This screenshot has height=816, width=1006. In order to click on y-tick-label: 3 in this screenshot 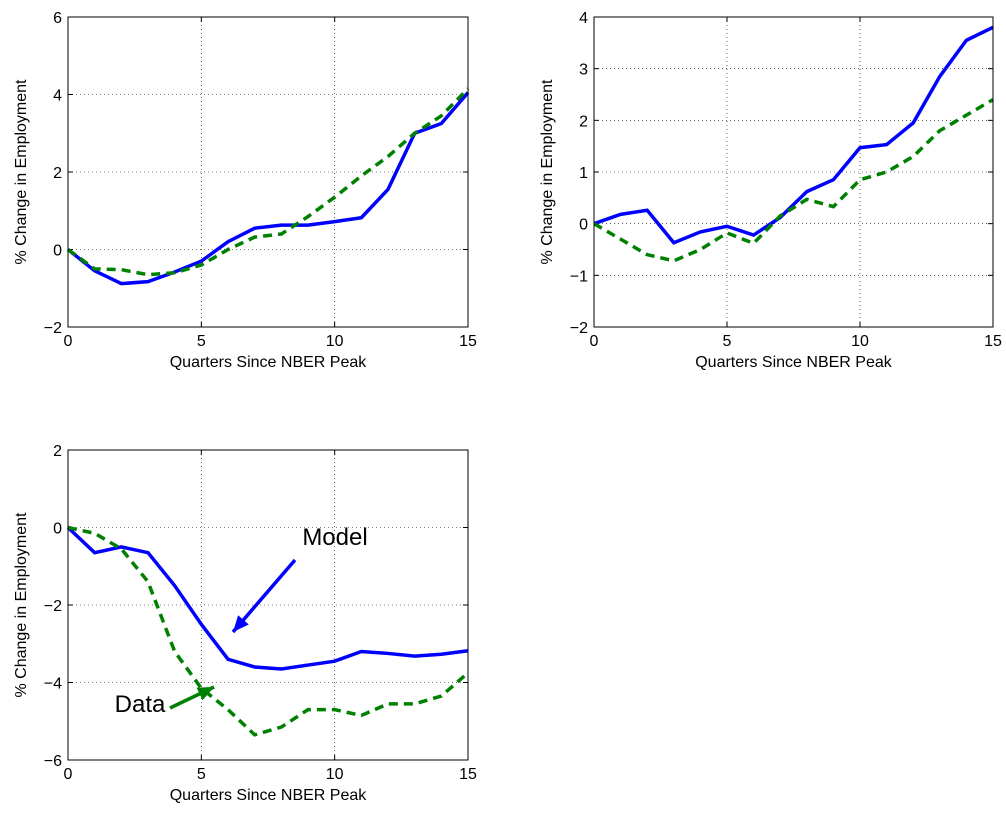, I will do `click(583, 70)`.